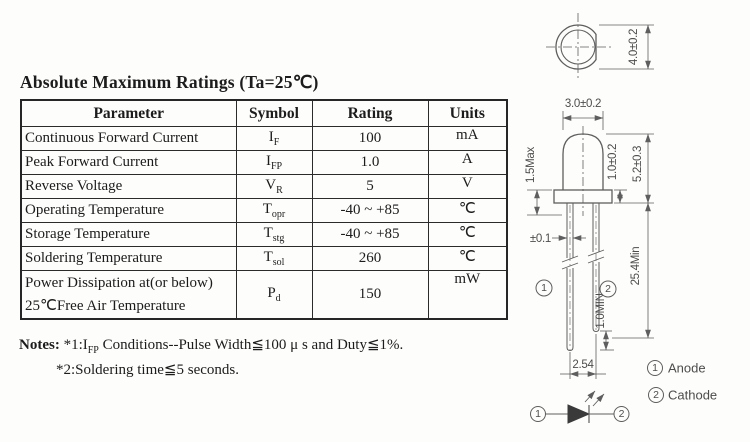  What do you see at coordinates (467, 138) in the screenshot?
I see `cell-units: mA` at bounding box center [467, 138].